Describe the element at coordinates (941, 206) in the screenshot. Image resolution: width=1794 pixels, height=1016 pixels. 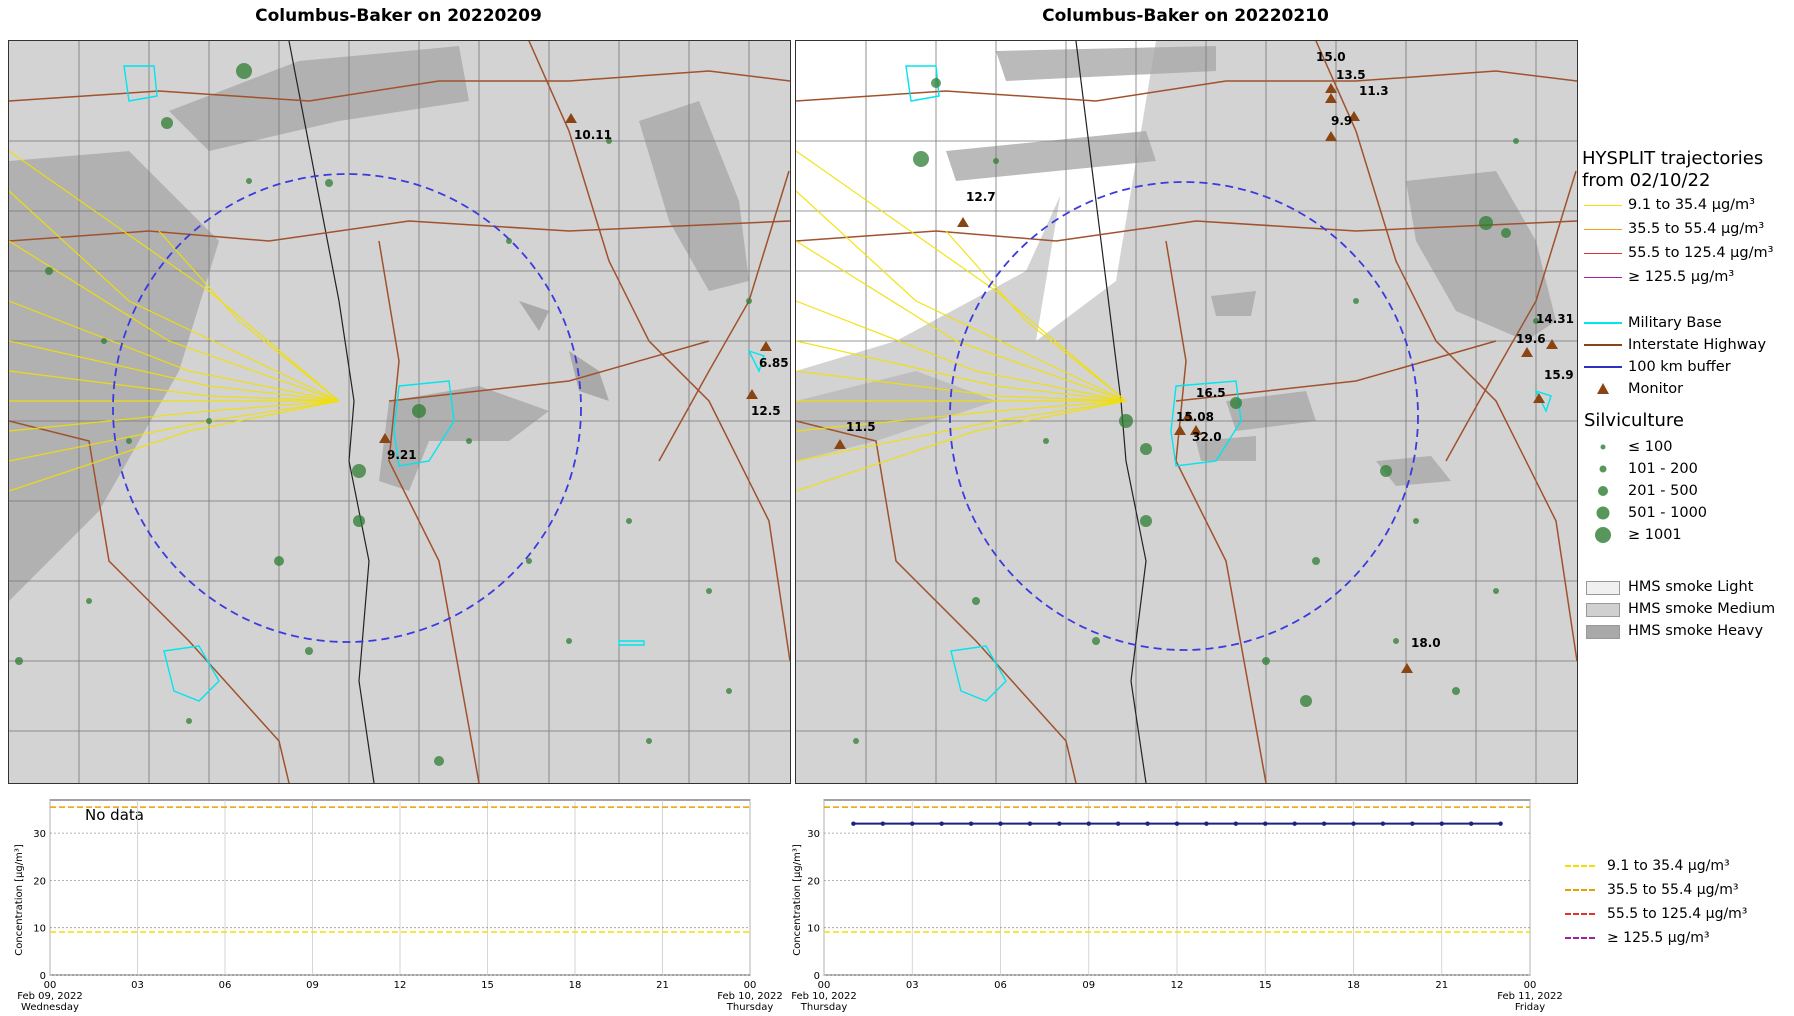
I see `no-smoke-area` at that location.